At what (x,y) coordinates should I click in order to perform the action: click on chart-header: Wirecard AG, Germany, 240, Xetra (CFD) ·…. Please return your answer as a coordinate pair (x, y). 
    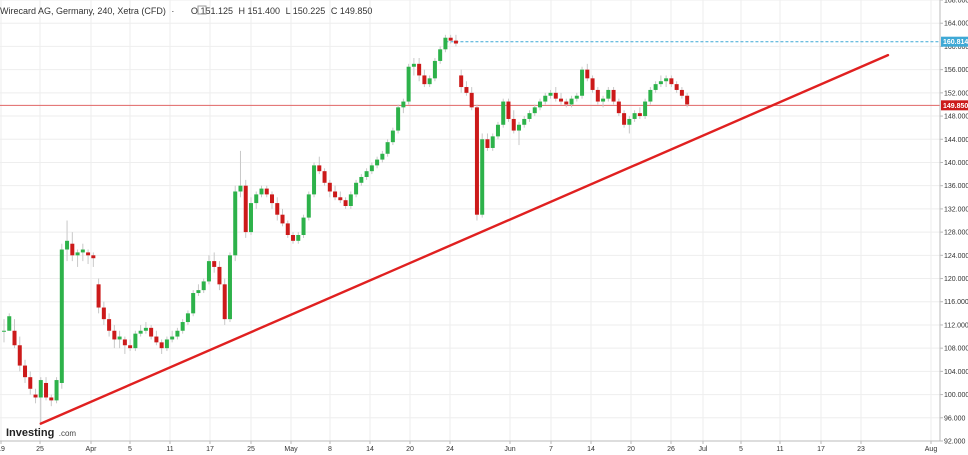
    Looking at the image, I should click on (186, 10).